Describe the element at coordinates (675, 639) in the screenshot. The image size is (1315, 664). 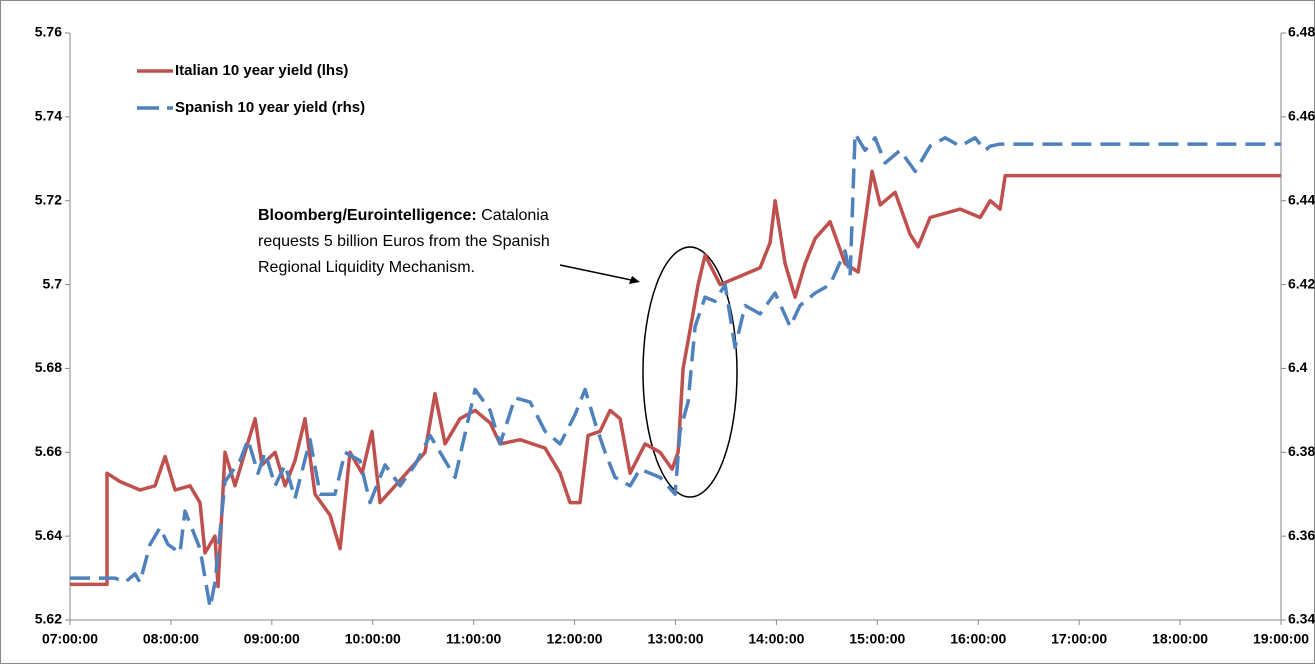
I see `x-tick-label: 13:00:00` at that location.